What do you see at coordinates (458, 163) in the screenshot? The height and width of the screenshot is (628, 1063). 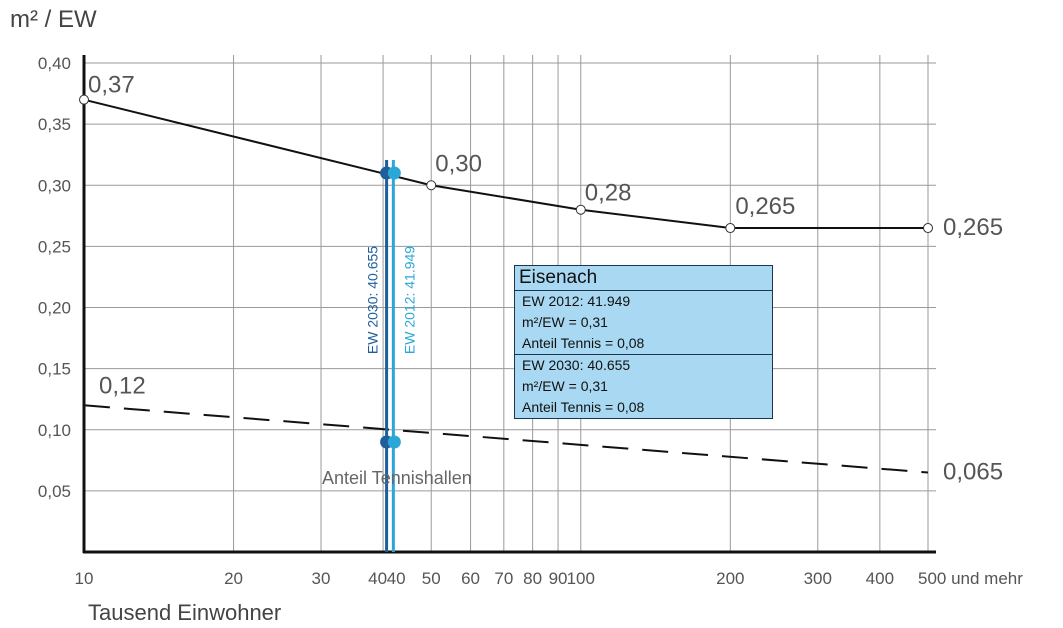 I see `point-value-label: 0,30` at bounding box center [458, 163].